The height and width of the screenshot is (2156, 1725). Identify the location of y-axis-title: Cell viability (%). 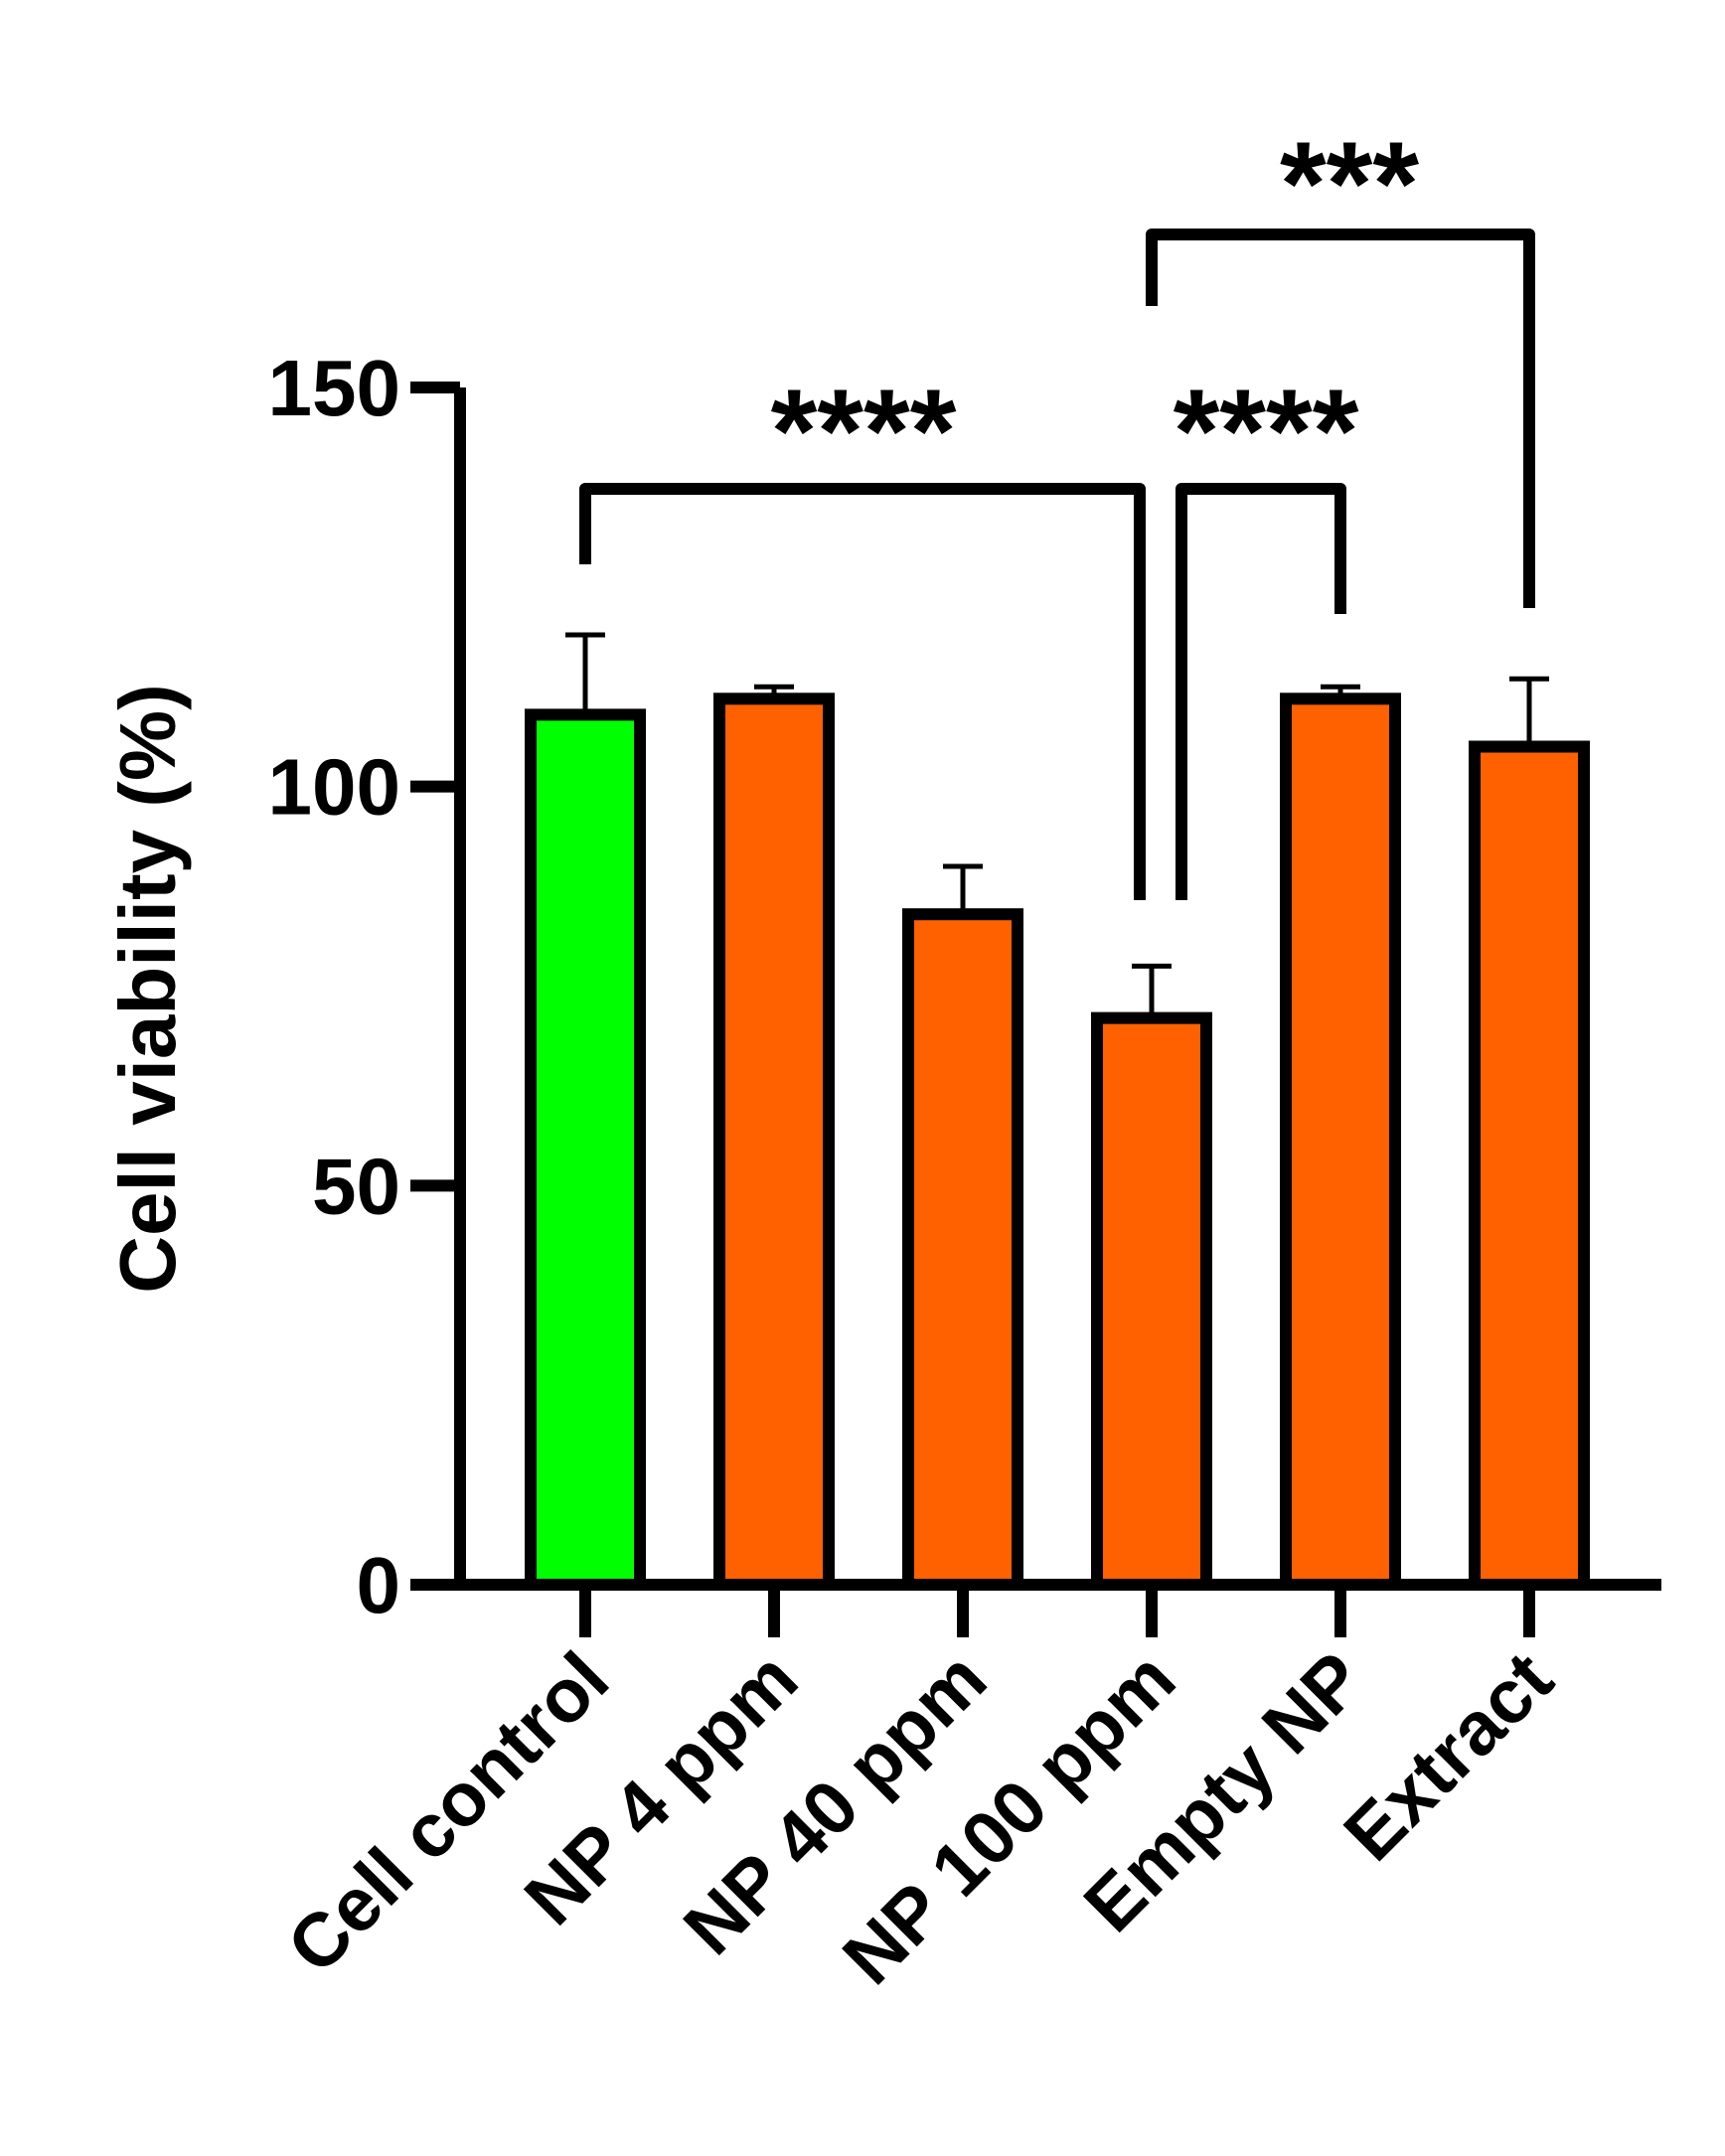
(147, 989).